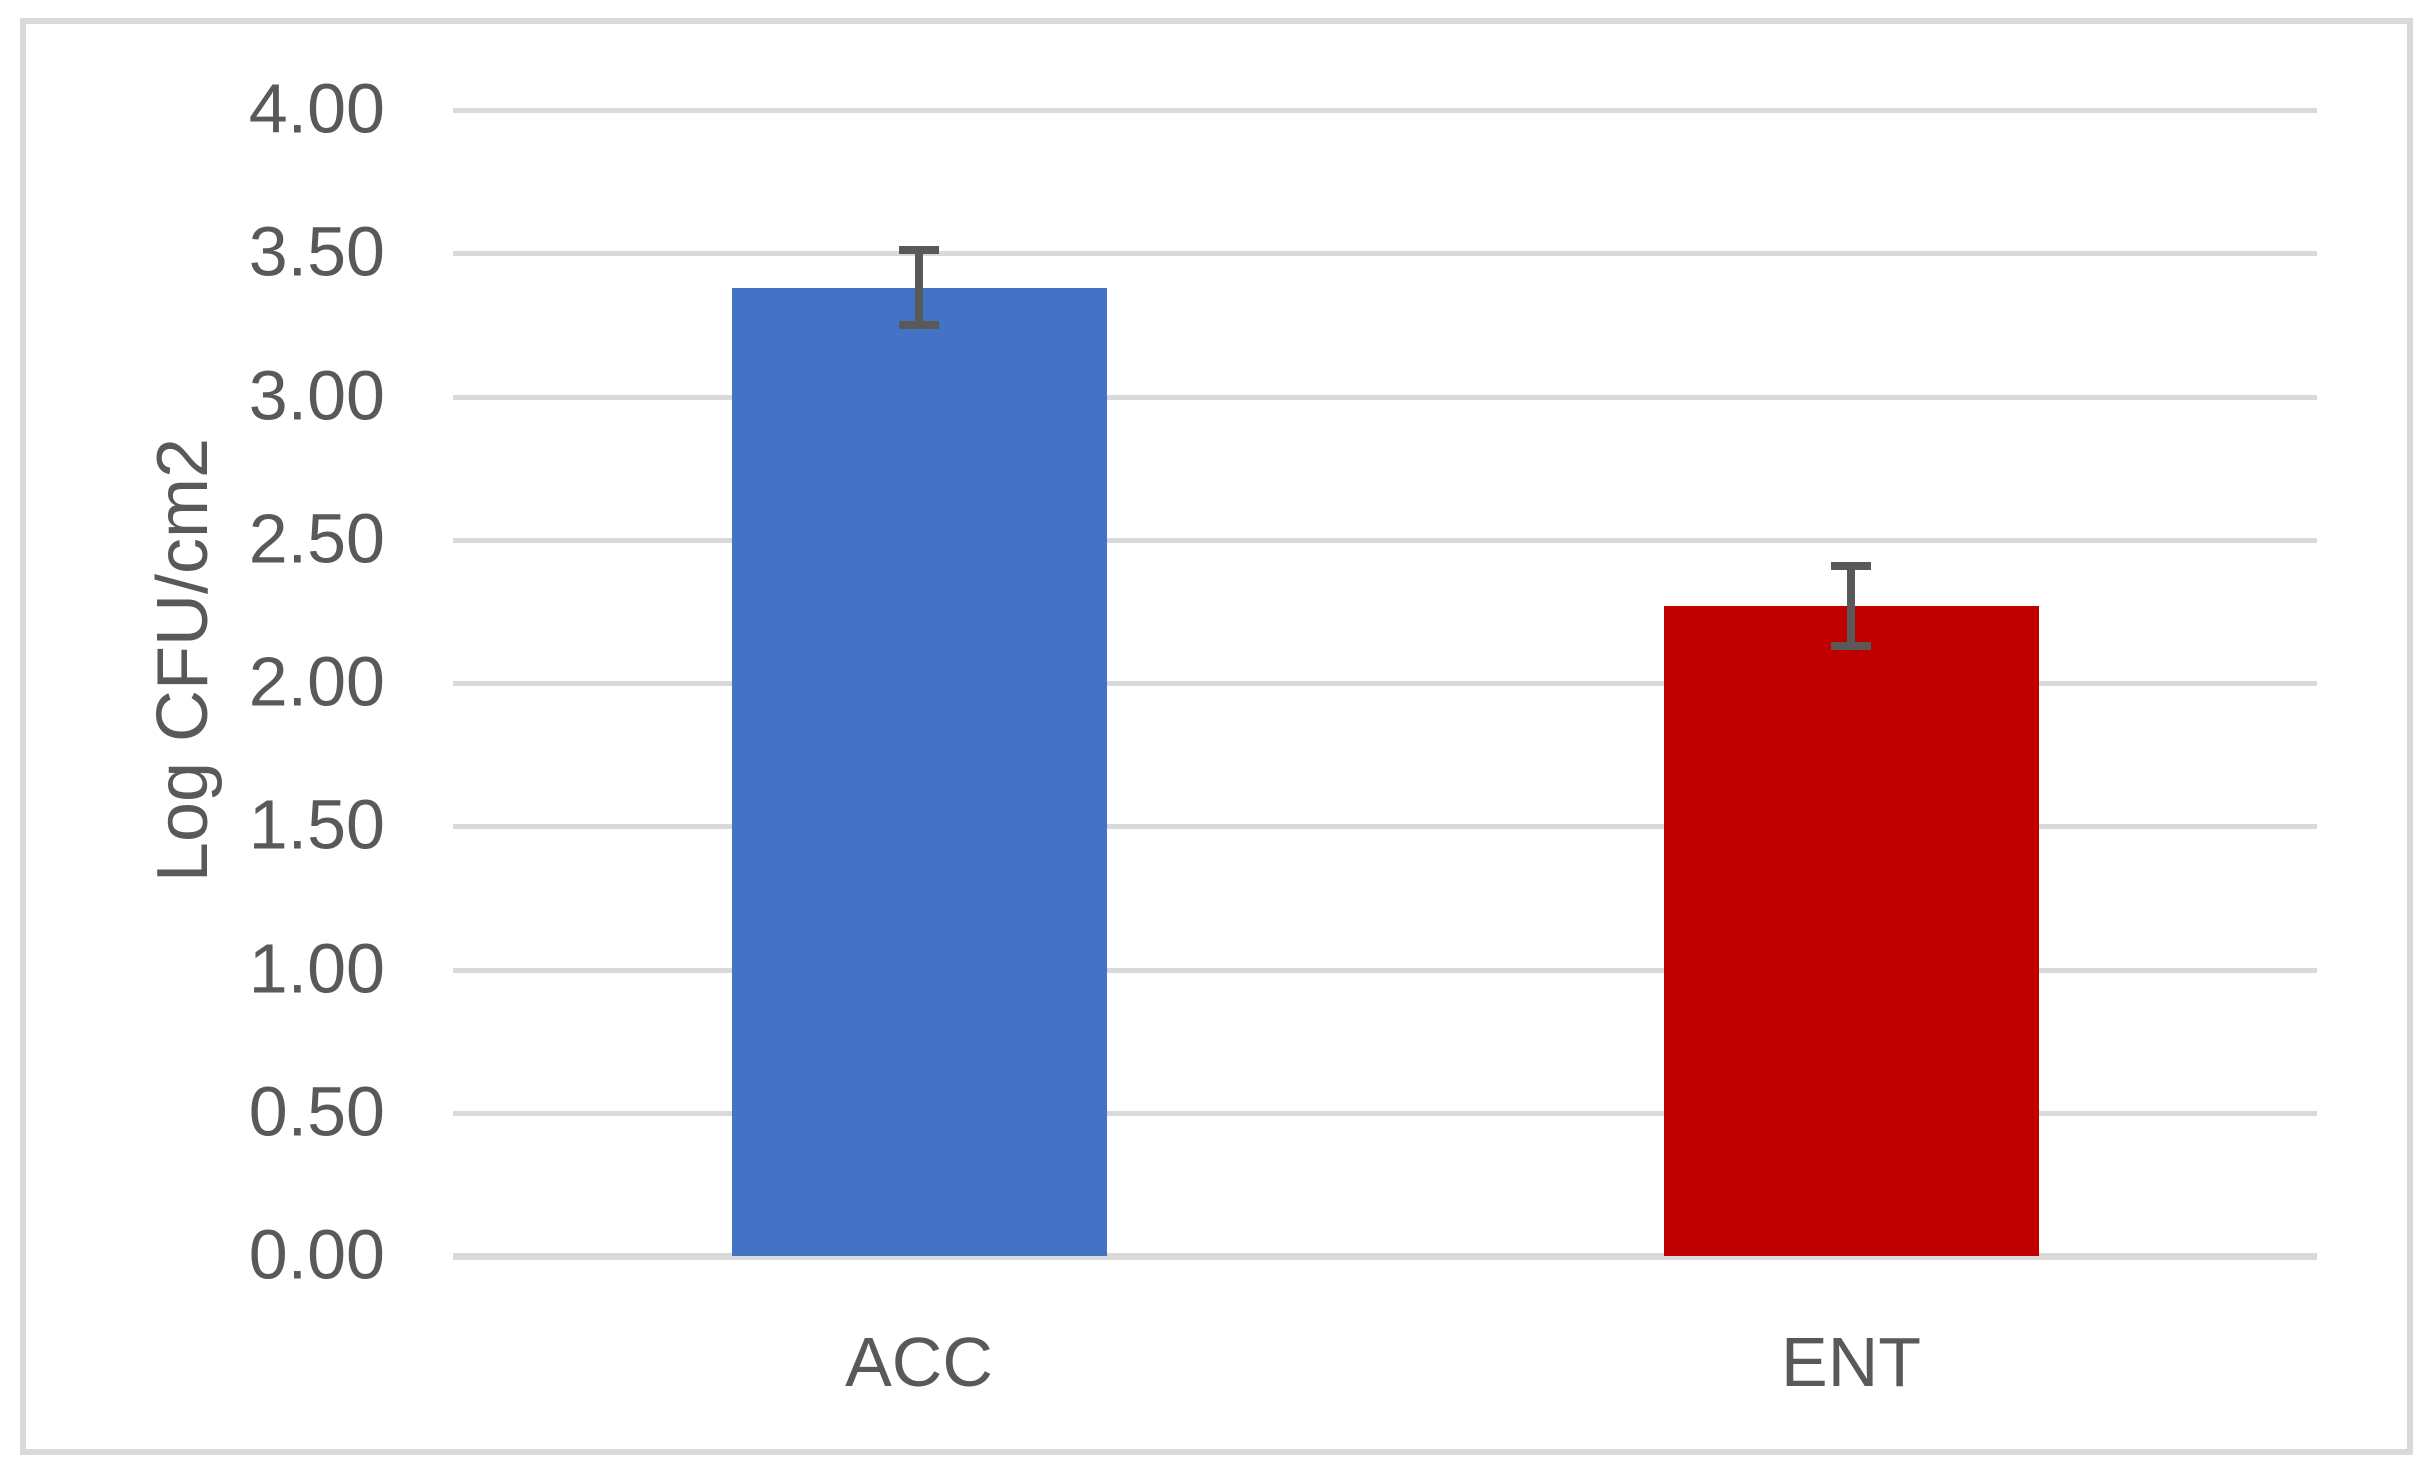  I want to click on category-label-ENT: ENT, so click(1851, 1362).